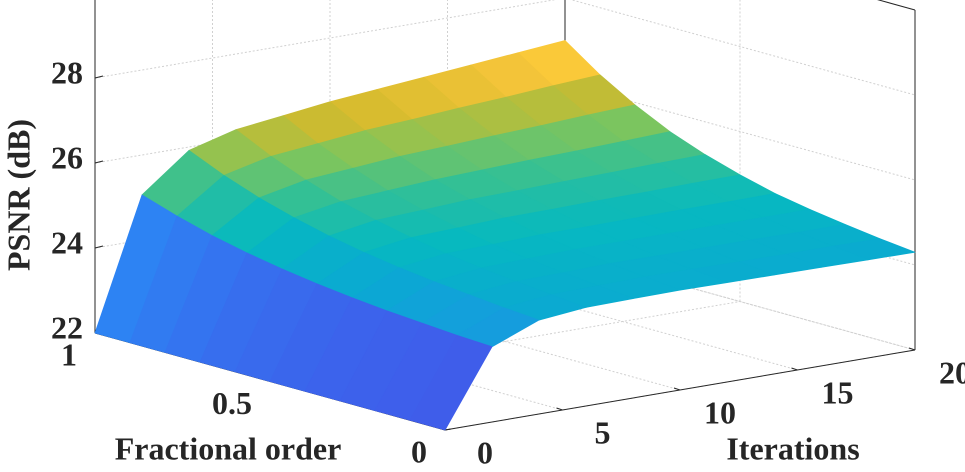 This screenshot has width=965, height=472. Describe the element at coordinates (603, 432) in the screenshot. I see `x-tick-label: 5` at that location.